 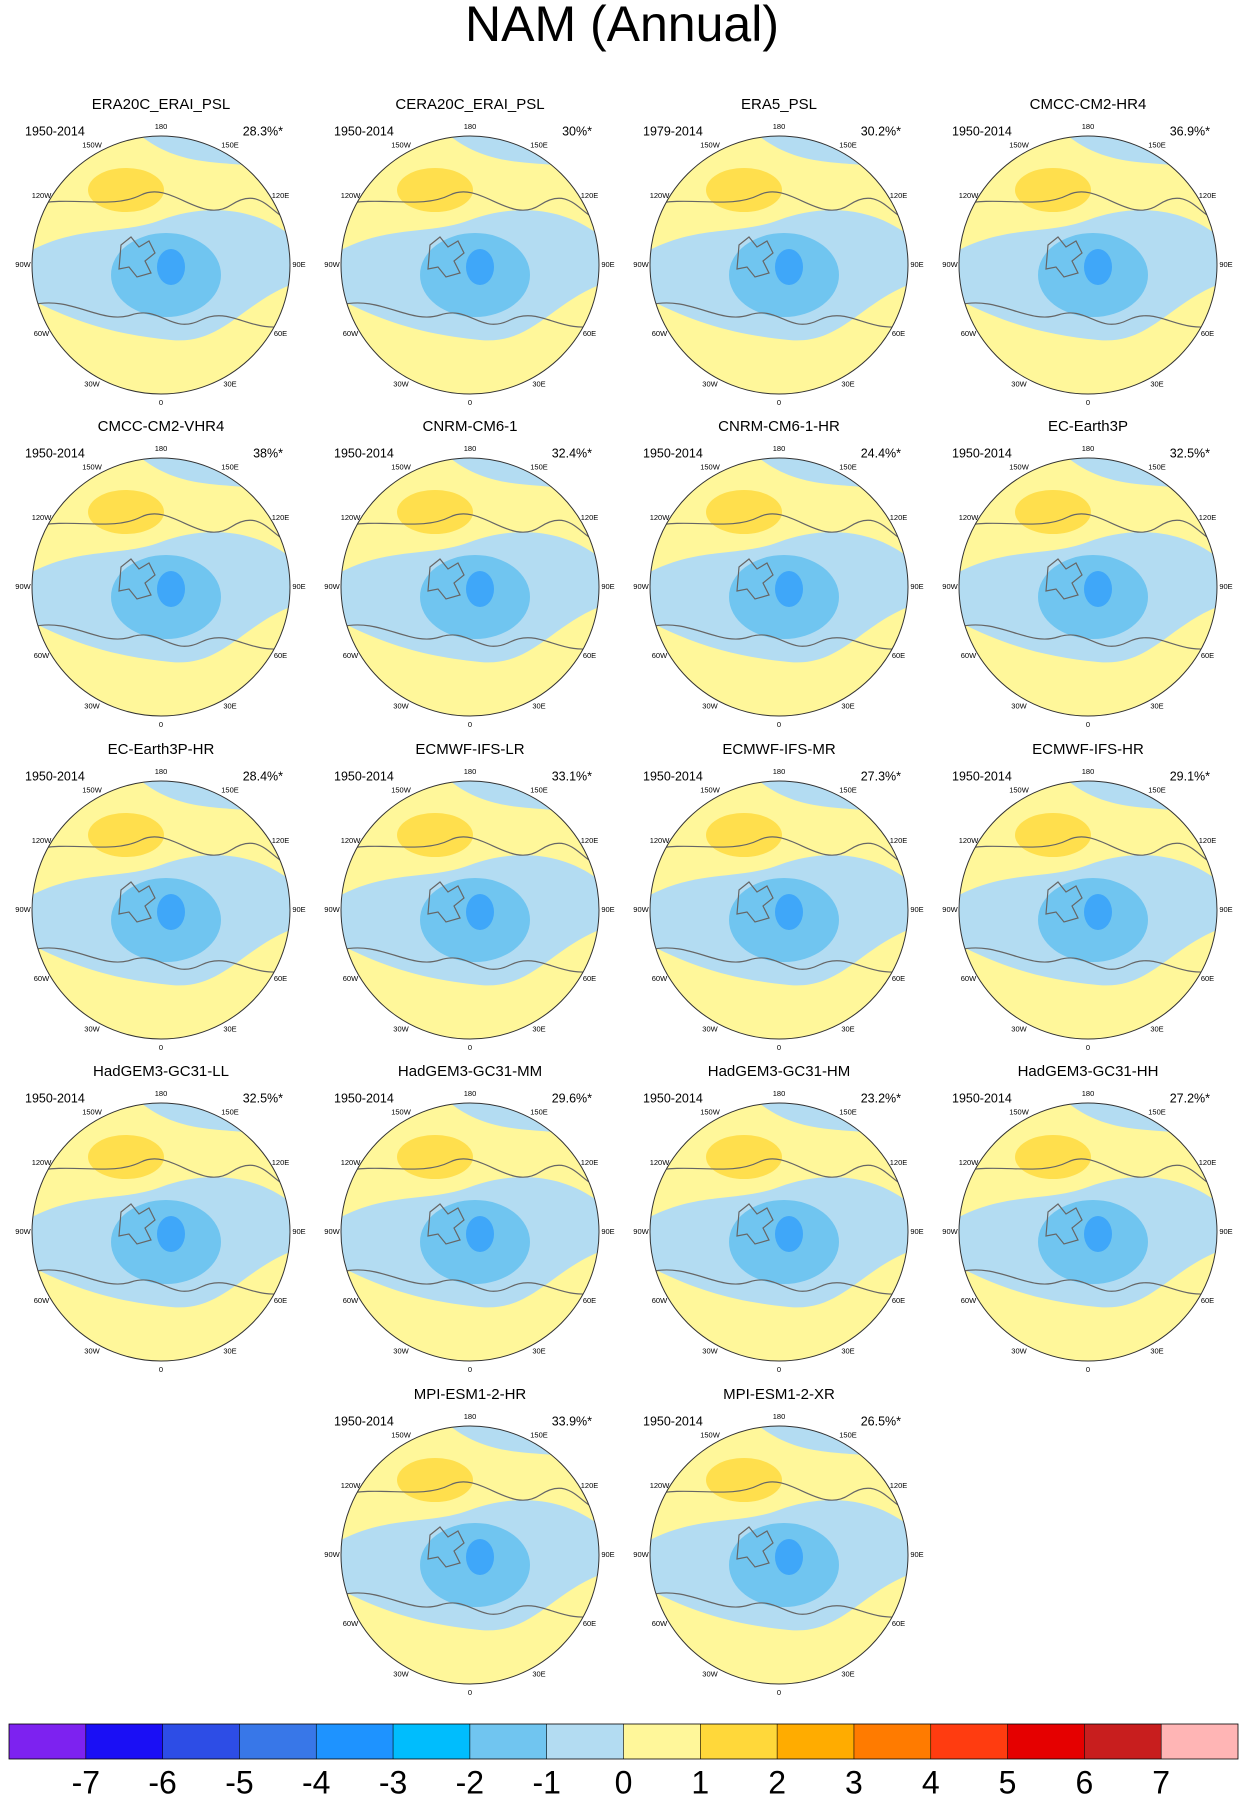 I want to click on colorbar-label: 4, so click(x=931, y=1782).